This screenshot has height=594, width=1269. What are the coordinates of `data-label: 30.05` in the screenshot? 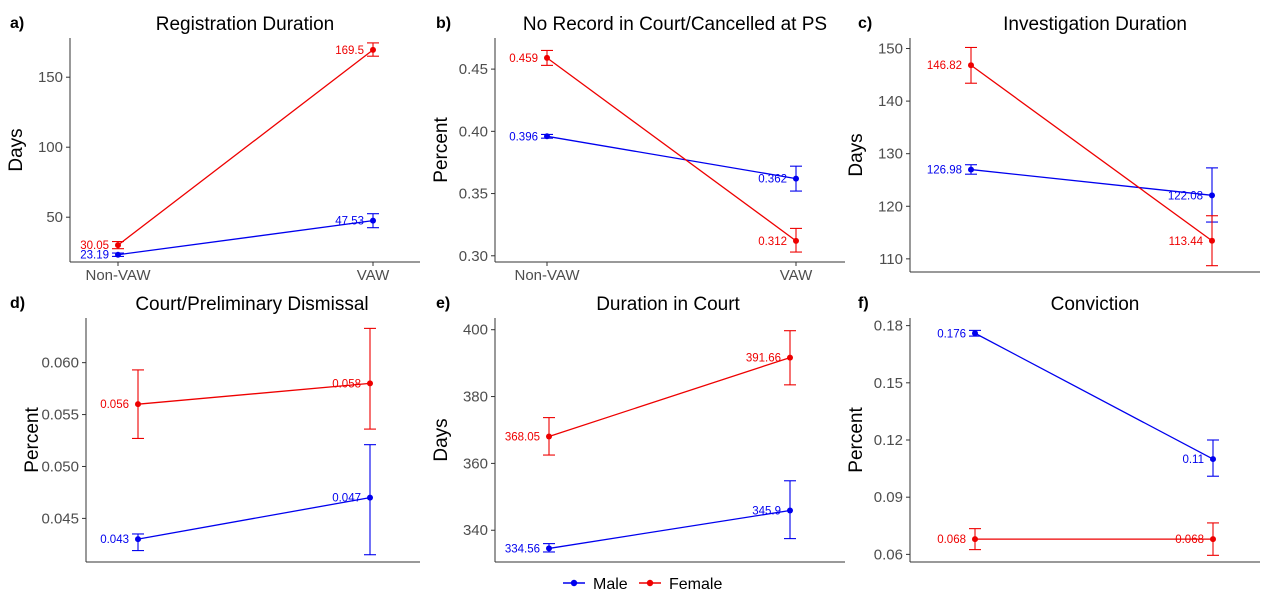 It's located at (94, 246).